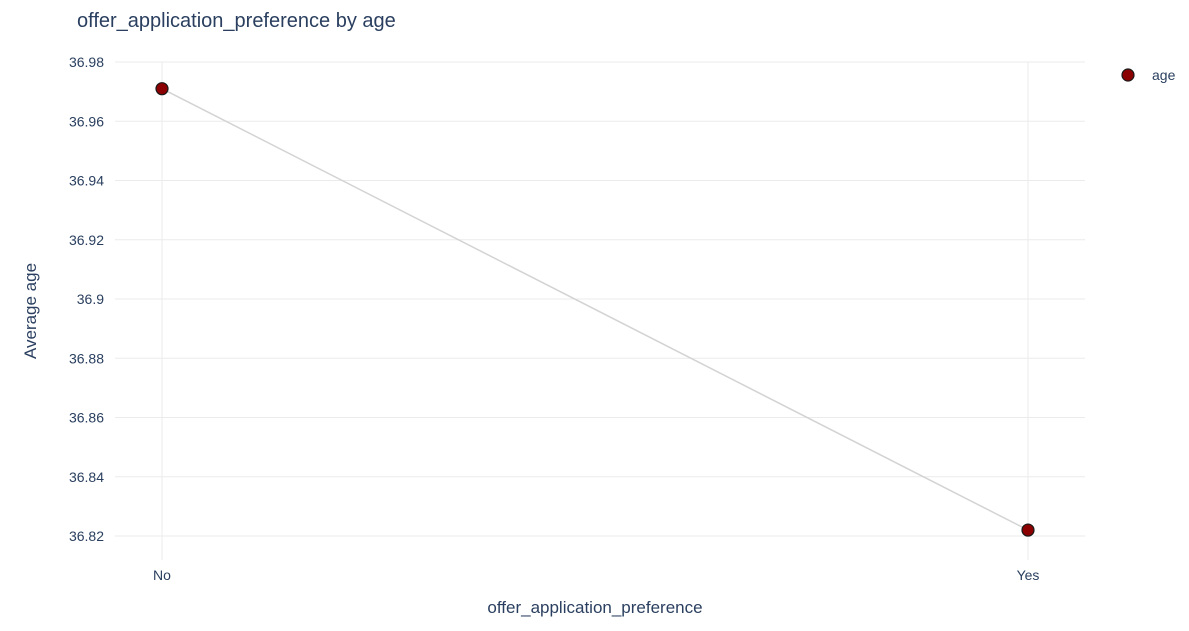 Image resolution: width=1189 pixels, height=631 pixels. I want to click on y-tick-label: 36.88, so click(86, 358).